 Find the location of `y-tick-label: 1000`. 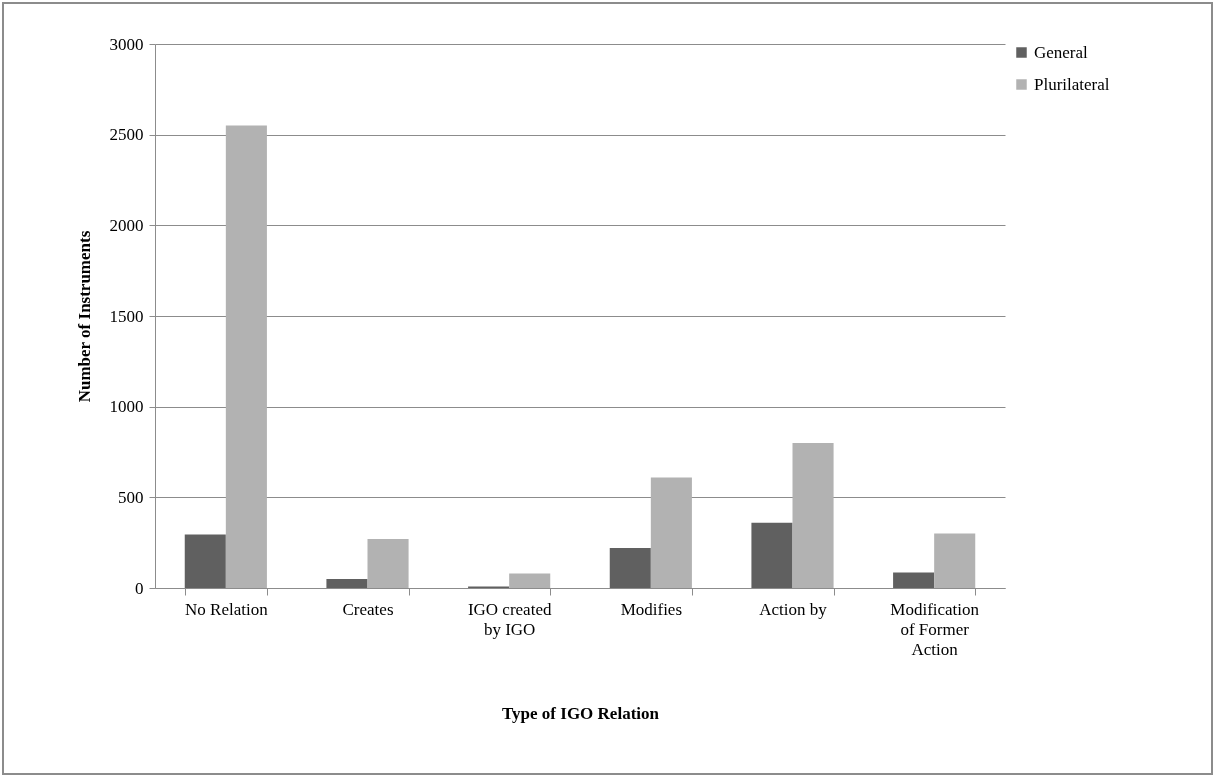

y-tick-label: 1000 is located at coordinates (126, 407).